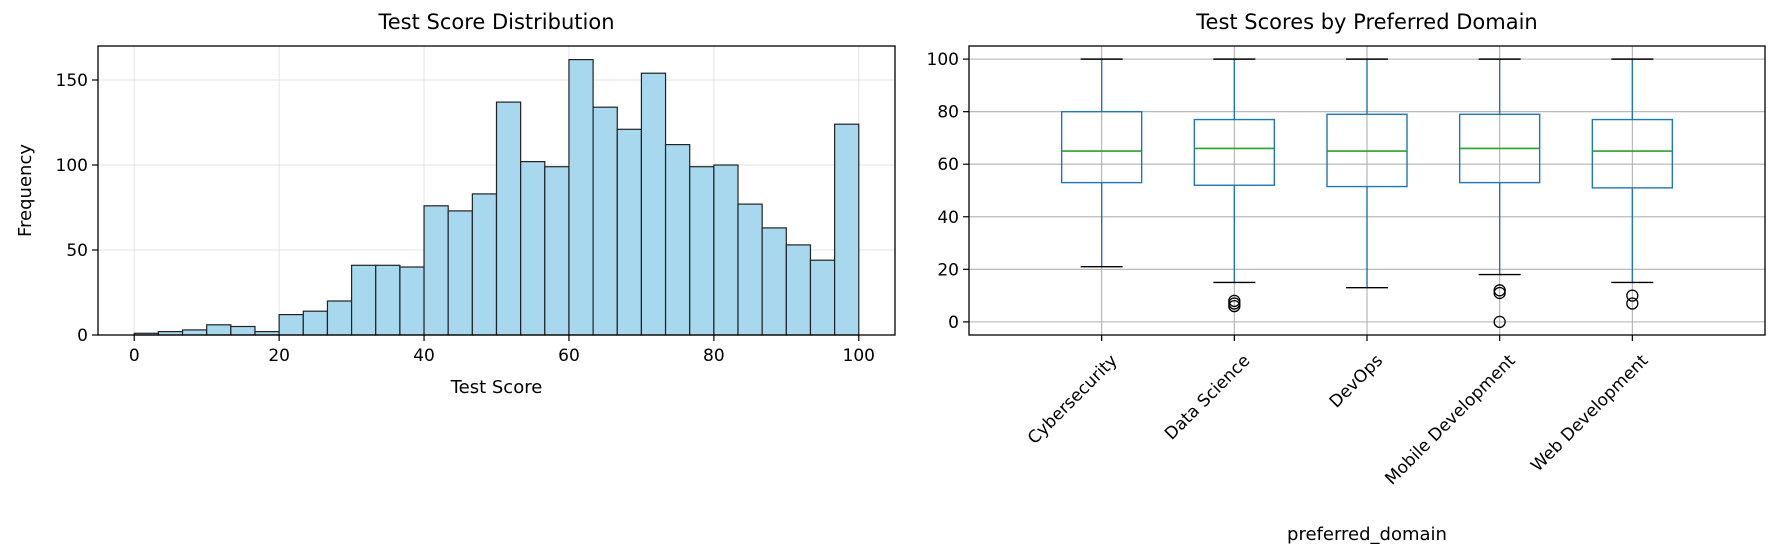  Describe the element at coordinates (1450, 420) in the screenshot. I see `boxplot-x-tick-label: Mobile Development` at that location.